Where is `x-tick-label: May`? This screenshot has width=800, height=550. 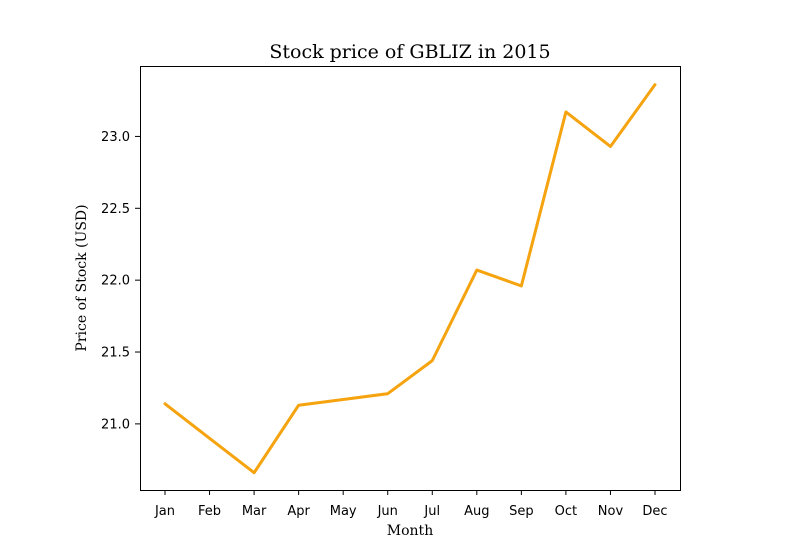
x-tick-label: May is located at coordinates (343, 511).